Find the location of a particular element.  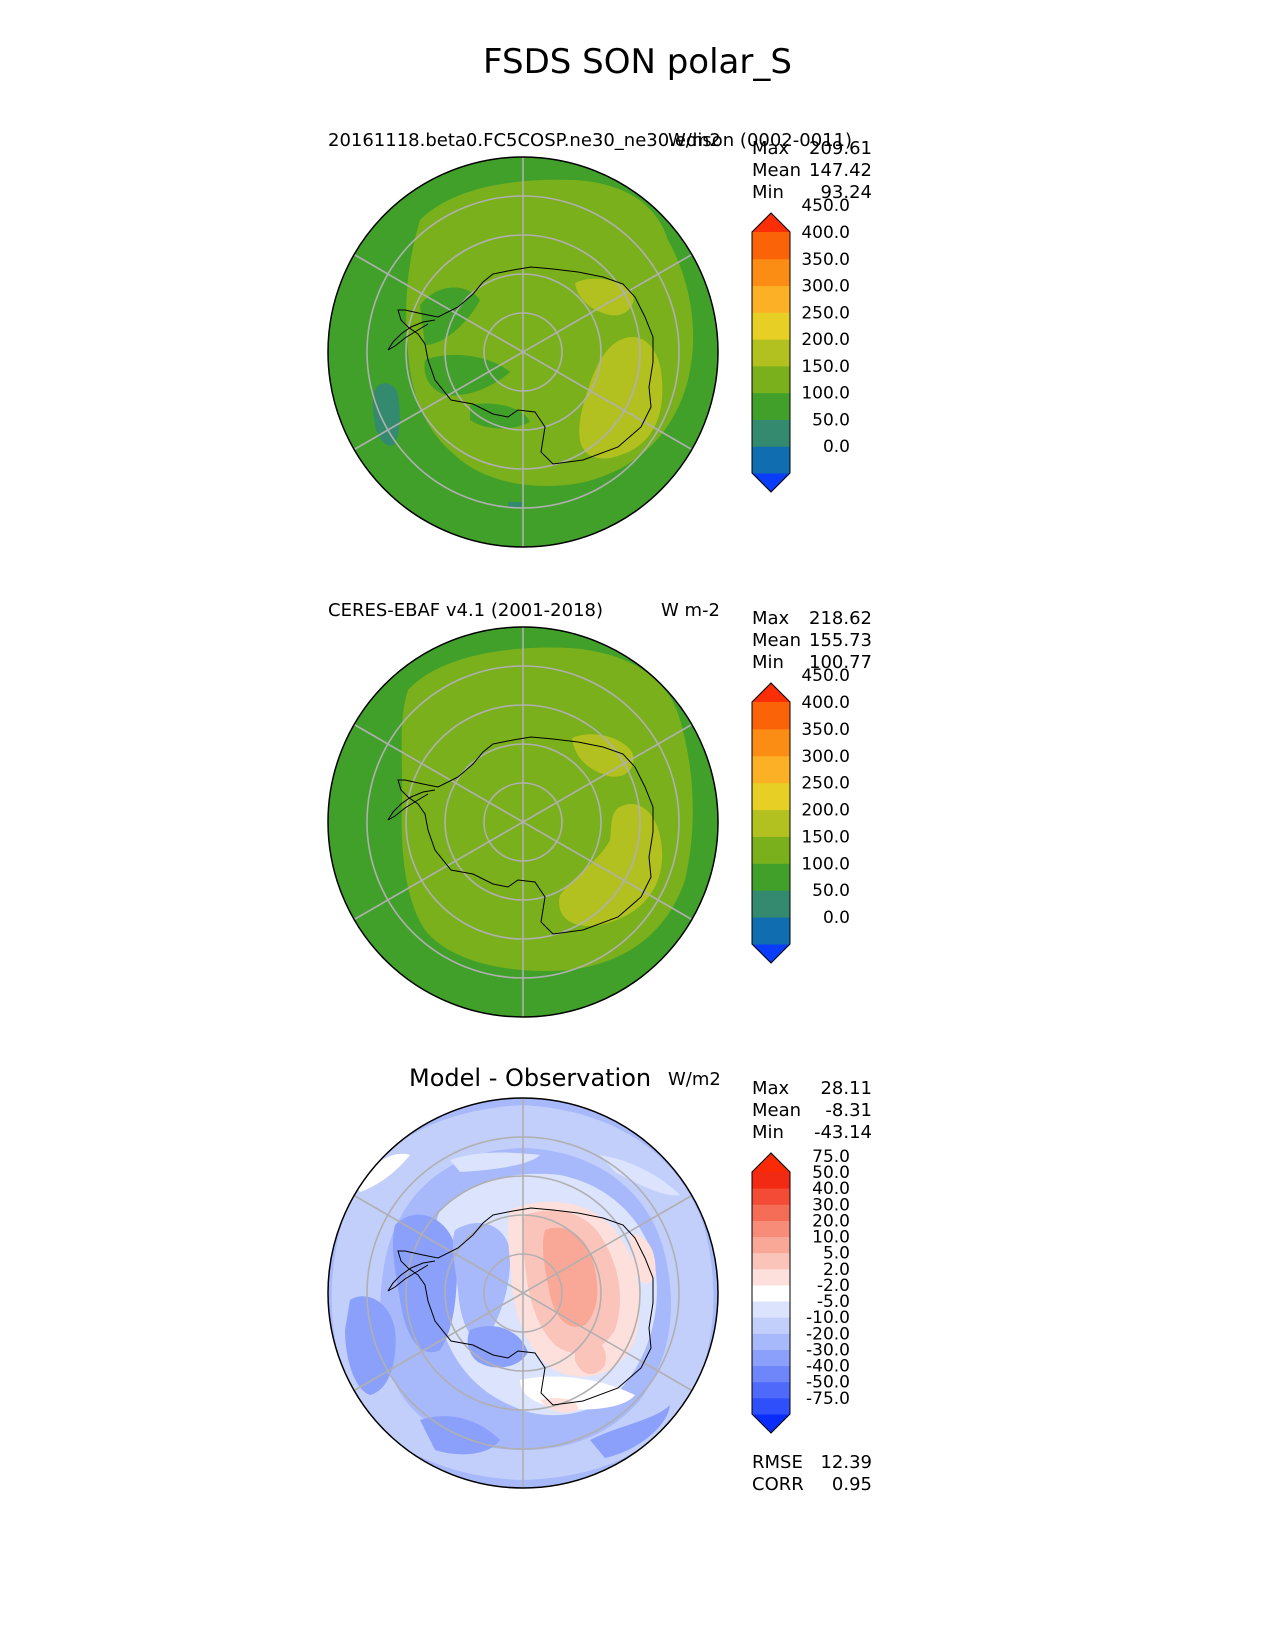

panel-3-stats: Max 28.11 Mean -8.31 Min -43.14 is located at coordinates (812, 1111).